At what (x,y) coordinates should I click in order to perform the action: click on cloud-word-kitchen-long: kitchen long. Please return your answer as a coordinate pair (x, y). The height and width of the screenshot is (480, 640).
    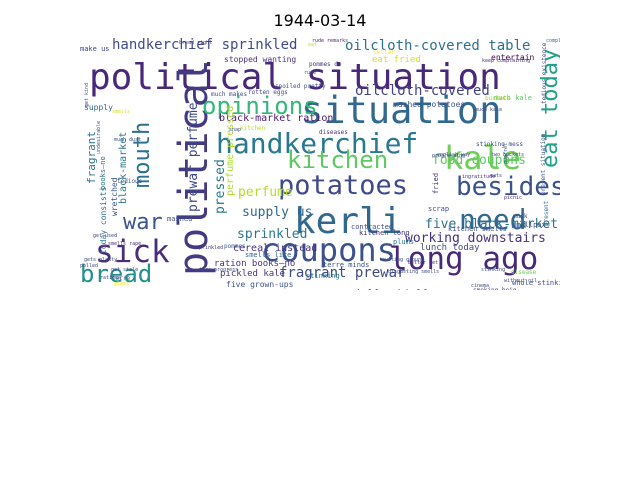
    Looking at the image, I should click on (384, 233).